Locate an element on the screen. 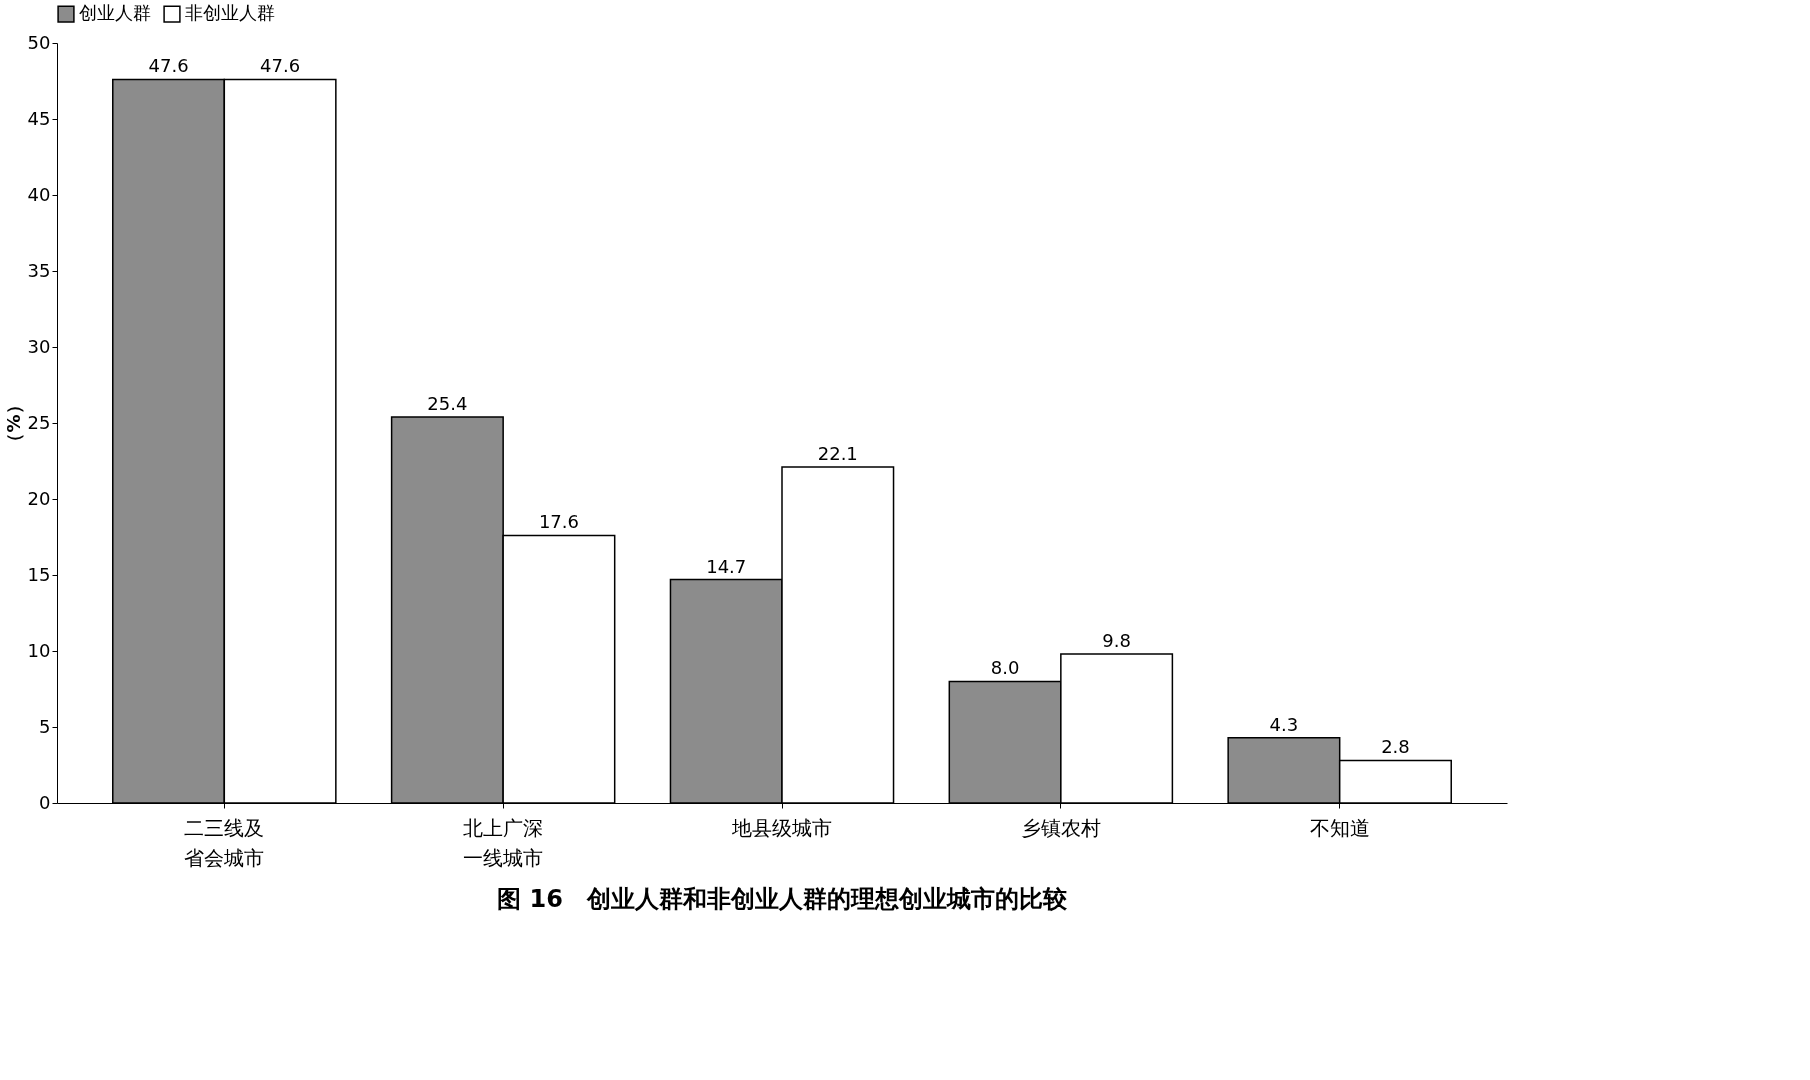 The height and width of the screenshot is (1080, 1810). y-axis-title: （%） is located at coordinates (13, 423).